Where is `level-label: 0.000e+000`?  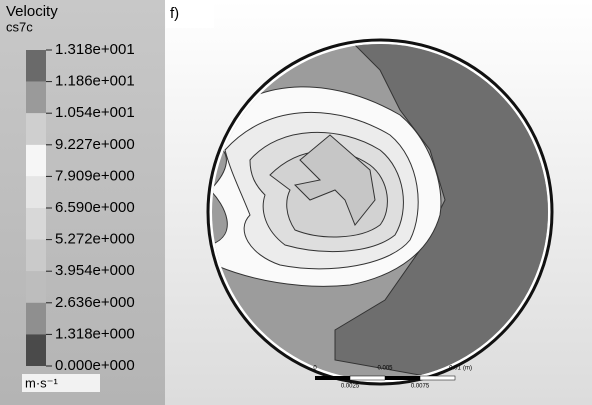
level-label: 0.000e+000 is located at coordinates (95, 365).